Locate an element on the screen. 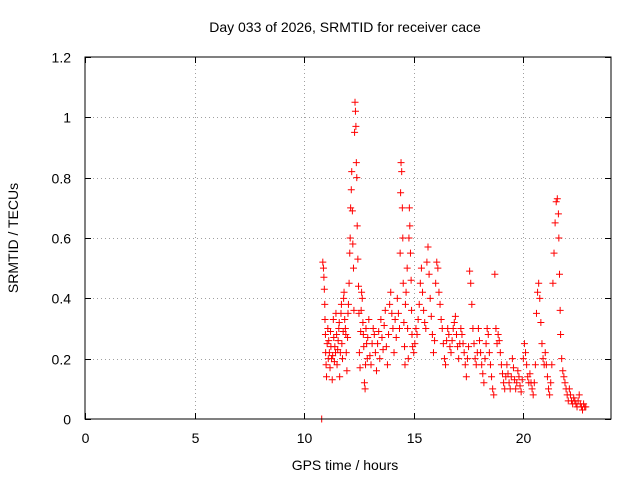  y-axis-label: SRMTID / TECUs is located at coordinates (13, 238).